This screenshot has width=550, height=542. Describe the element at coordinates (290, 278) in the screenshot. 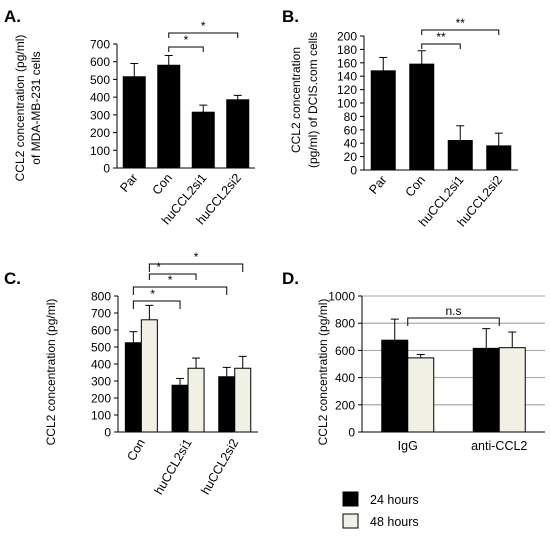

I see `panel-label-d: D.` at that location.